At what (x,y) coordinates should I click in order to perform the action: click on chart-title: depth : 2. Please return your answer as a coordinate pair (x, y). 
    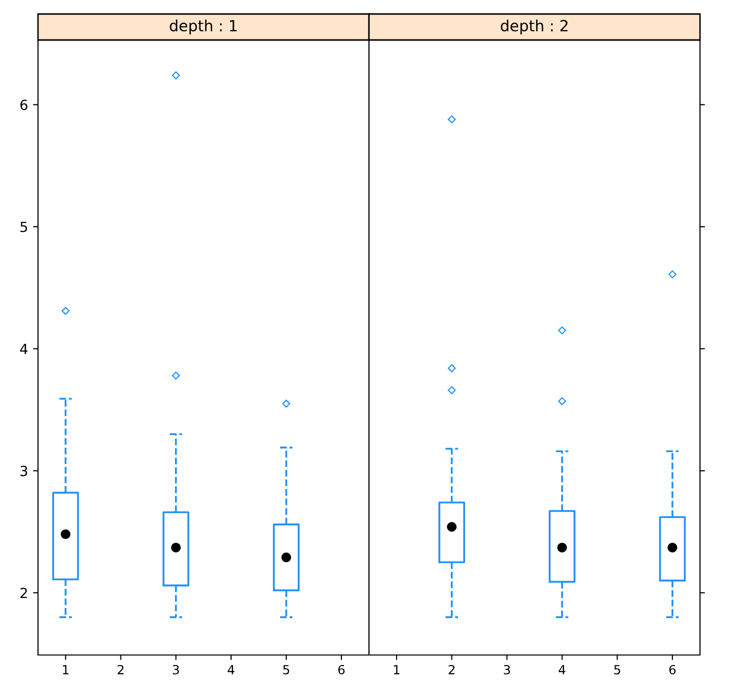
    Looking at the image, I should click on (534, 27).